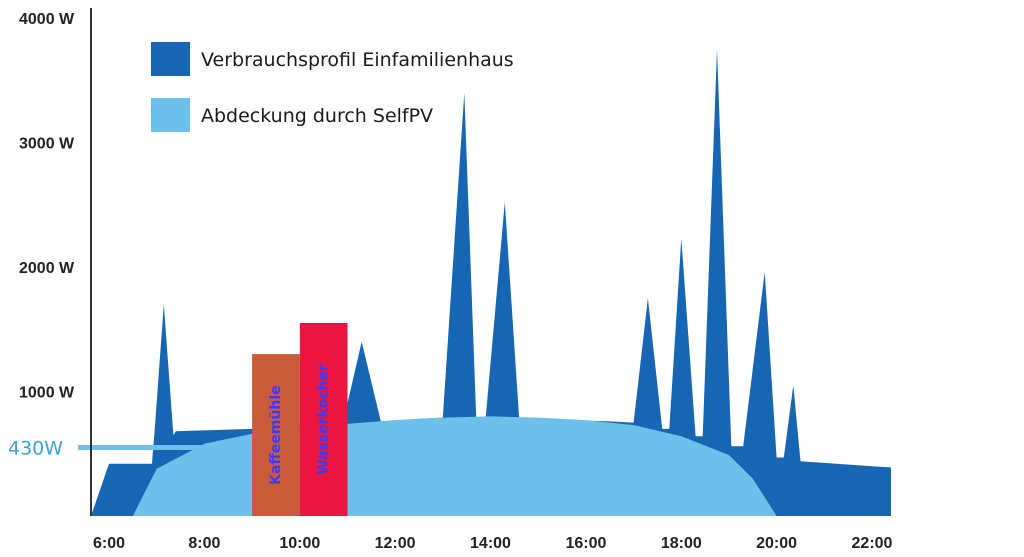 This screenshot has height=557, width=1024. Describe the element at coordinates (35, 449) in the screenshot. I see `reference-line-label: 430W` at that location.